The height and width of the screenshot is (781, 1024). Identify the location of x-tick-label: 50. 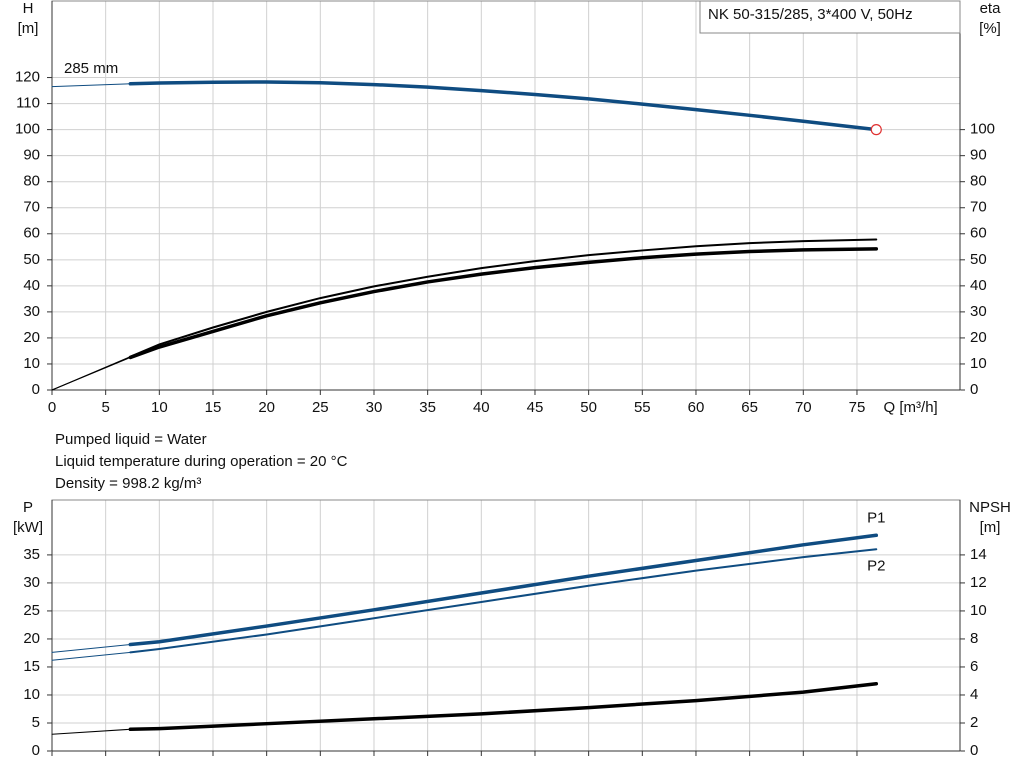
(588, 407).